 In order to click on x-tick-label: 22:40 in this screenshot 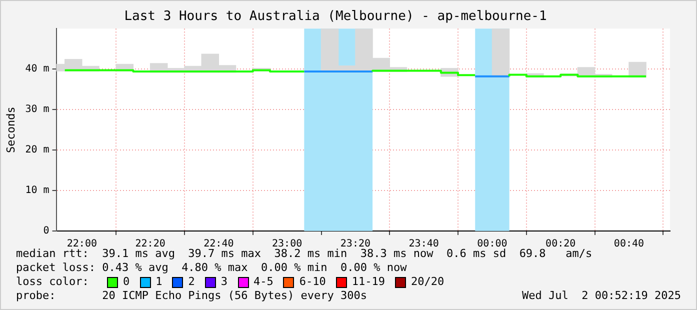, I will do `click(219, 244)`.